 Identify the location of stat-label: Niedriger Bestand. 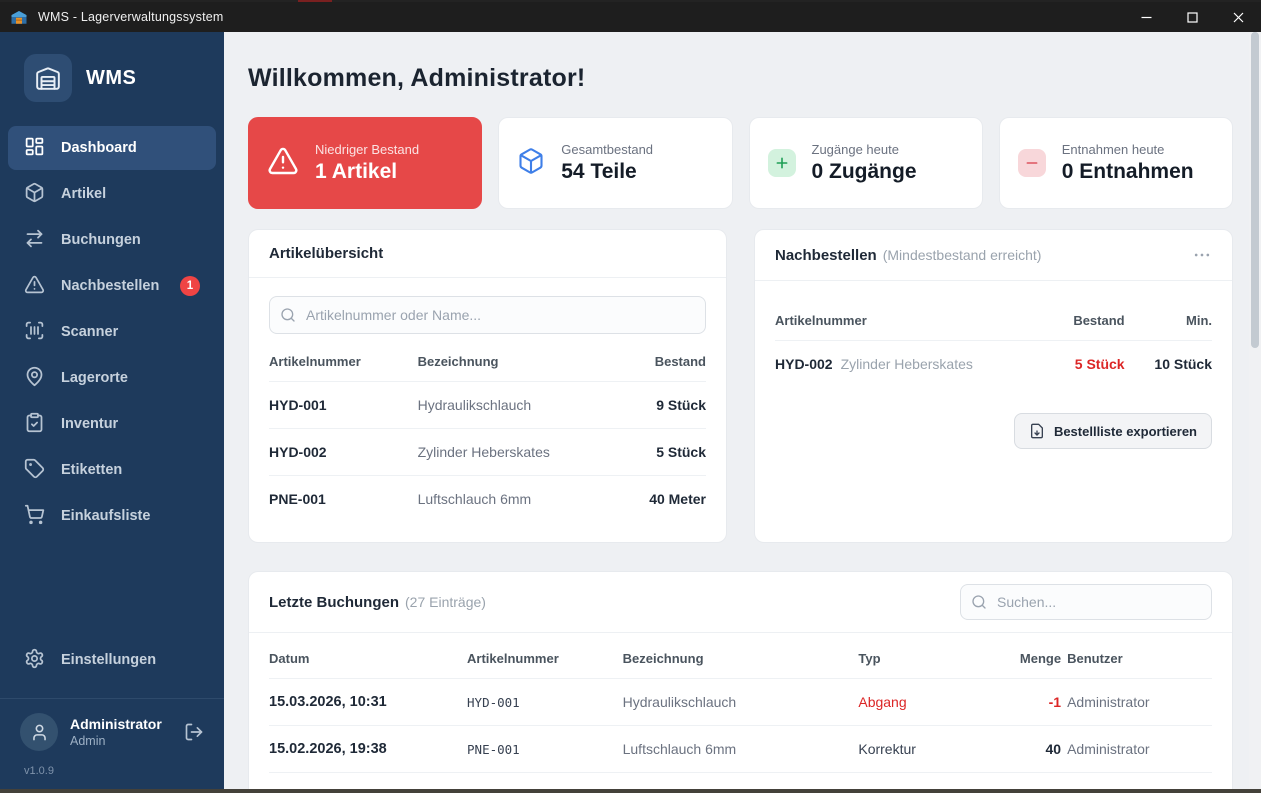
(367, 149).